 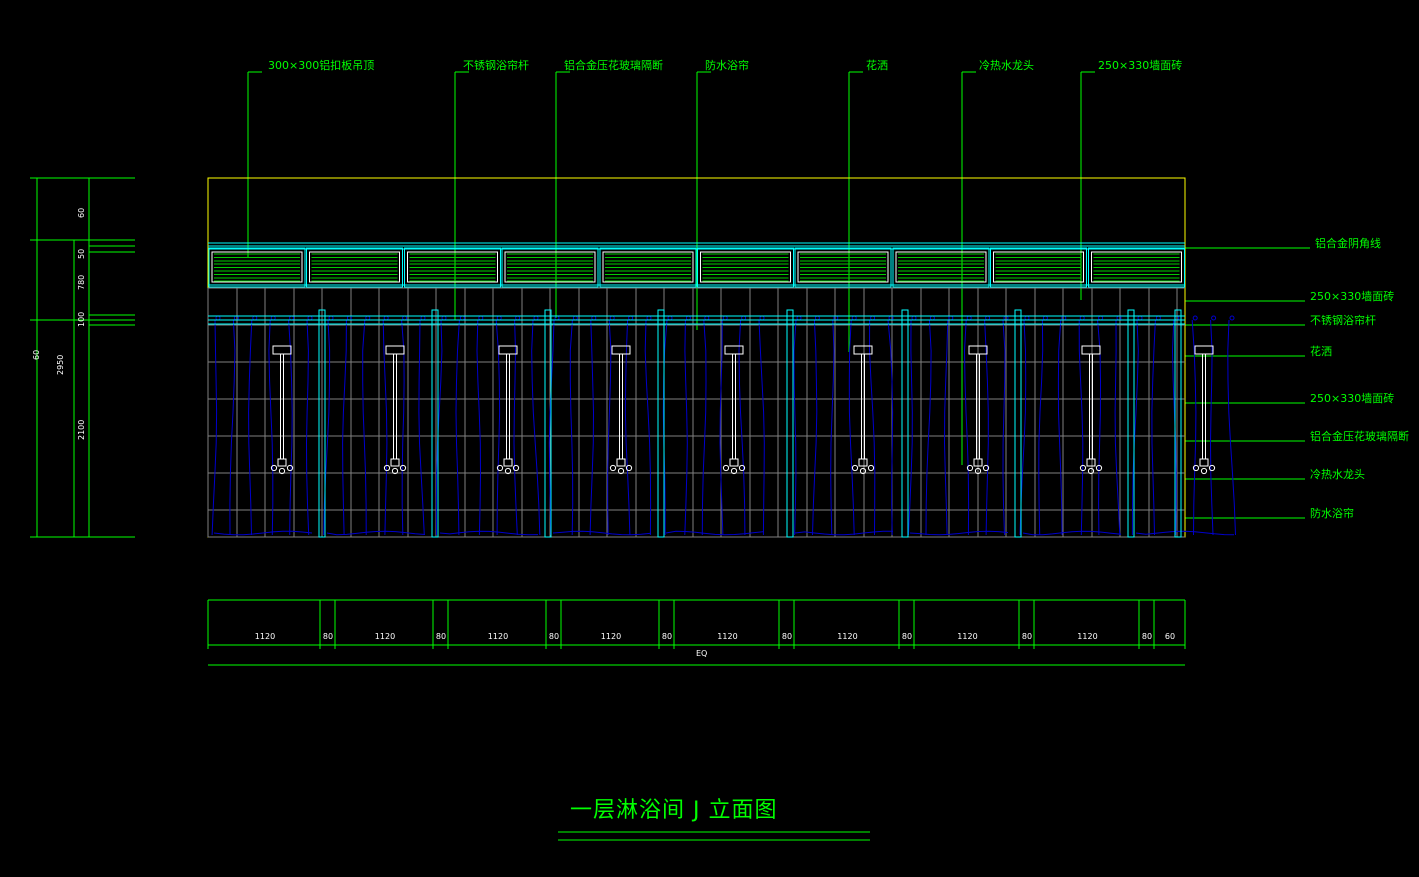 I want to click on bottom-dim-4: 1120, so click(x=498, y=636).